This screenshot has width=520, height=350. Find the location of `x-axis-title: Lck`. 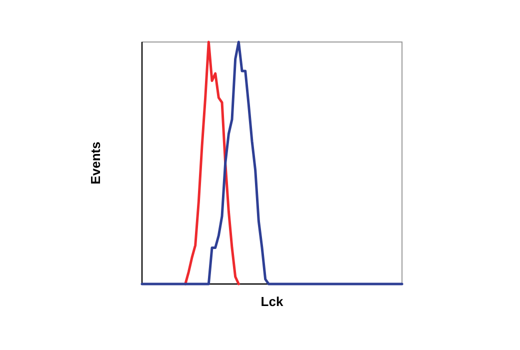

x-axis-title: Lck is located at coordinates (272, 301).